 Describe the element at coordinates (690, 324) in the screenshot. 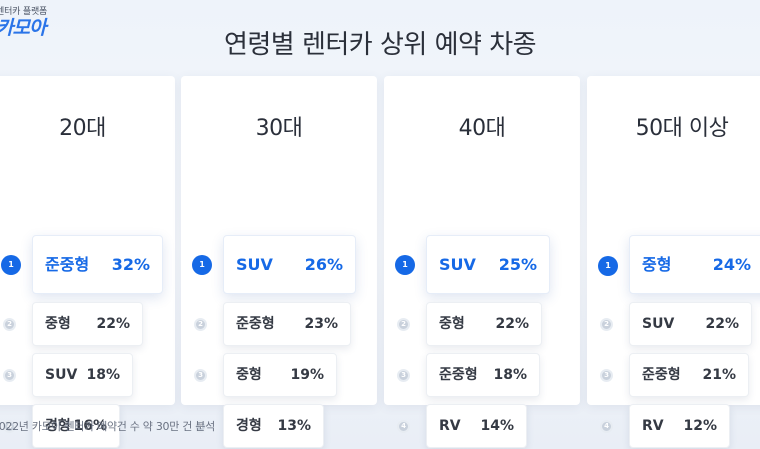

I see `ranking-item: SUV 22%` at that location.